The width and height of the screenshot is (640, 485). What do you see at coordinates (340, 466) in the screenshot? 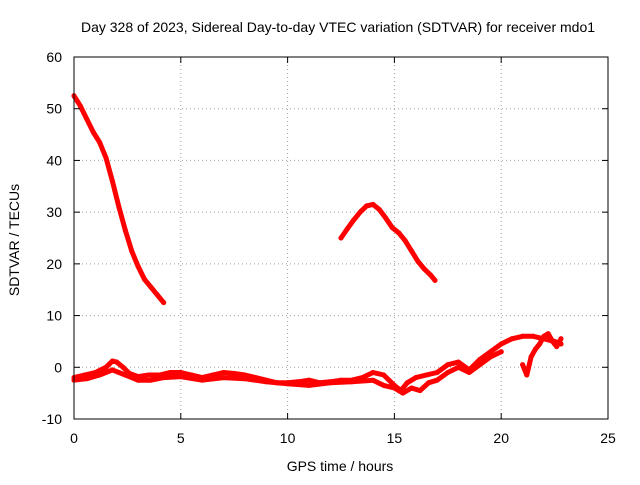
I see `x-axis-label: GPS time / hours` at bounding box center [340, 466].